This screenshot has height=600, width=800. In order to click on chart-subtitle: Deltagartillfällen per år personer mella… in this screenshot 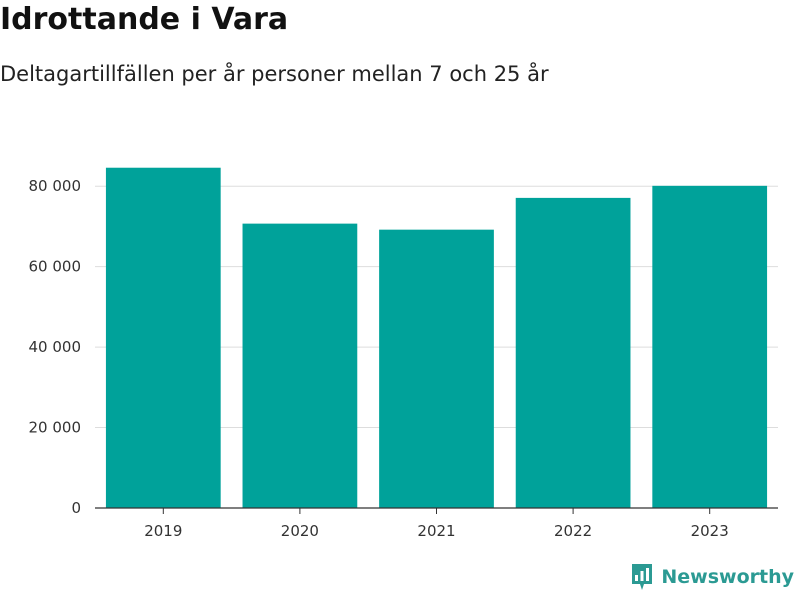, I will do `click(274, 74)`.